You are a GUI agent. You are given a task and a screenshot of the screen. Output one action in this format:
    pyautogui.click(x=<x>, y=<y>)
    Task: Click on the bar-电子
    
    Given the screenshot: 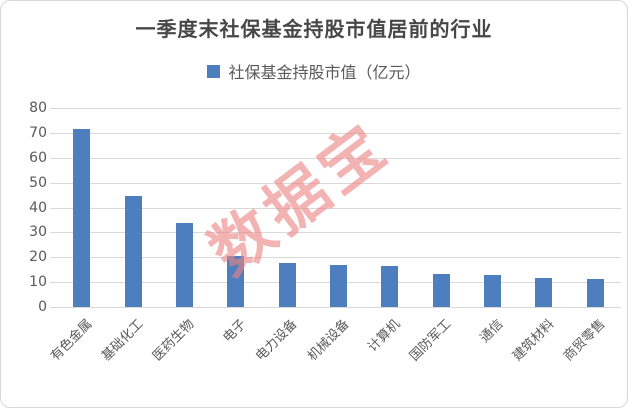 What is the action you would take?
    pyautogui.click(x=236, y=281)
    